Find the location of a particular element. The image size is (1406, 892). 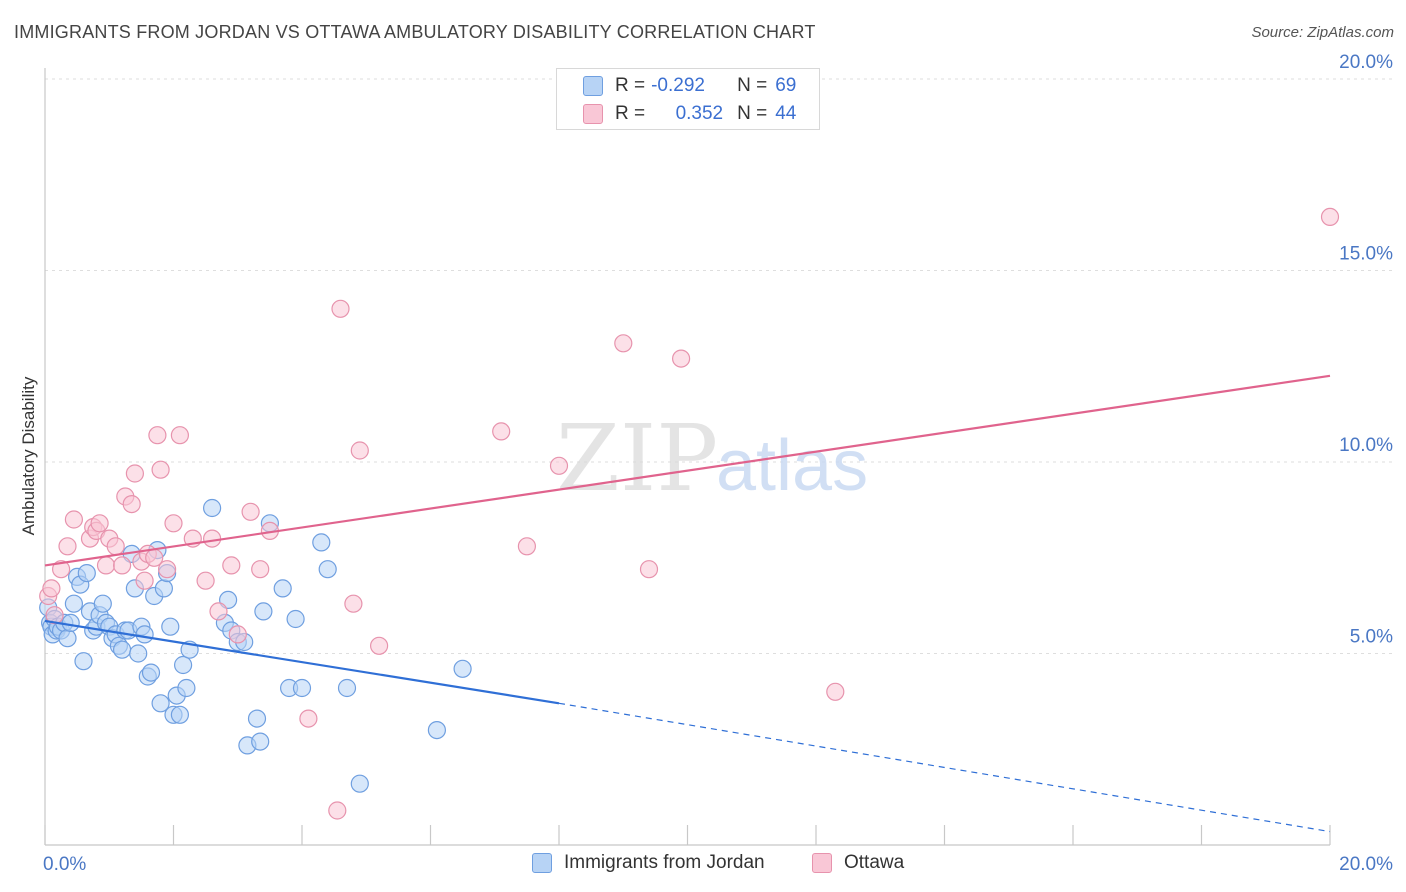

legend-row-jordan: R = -0.292 N = 69 is located at coordinates (689, 86).